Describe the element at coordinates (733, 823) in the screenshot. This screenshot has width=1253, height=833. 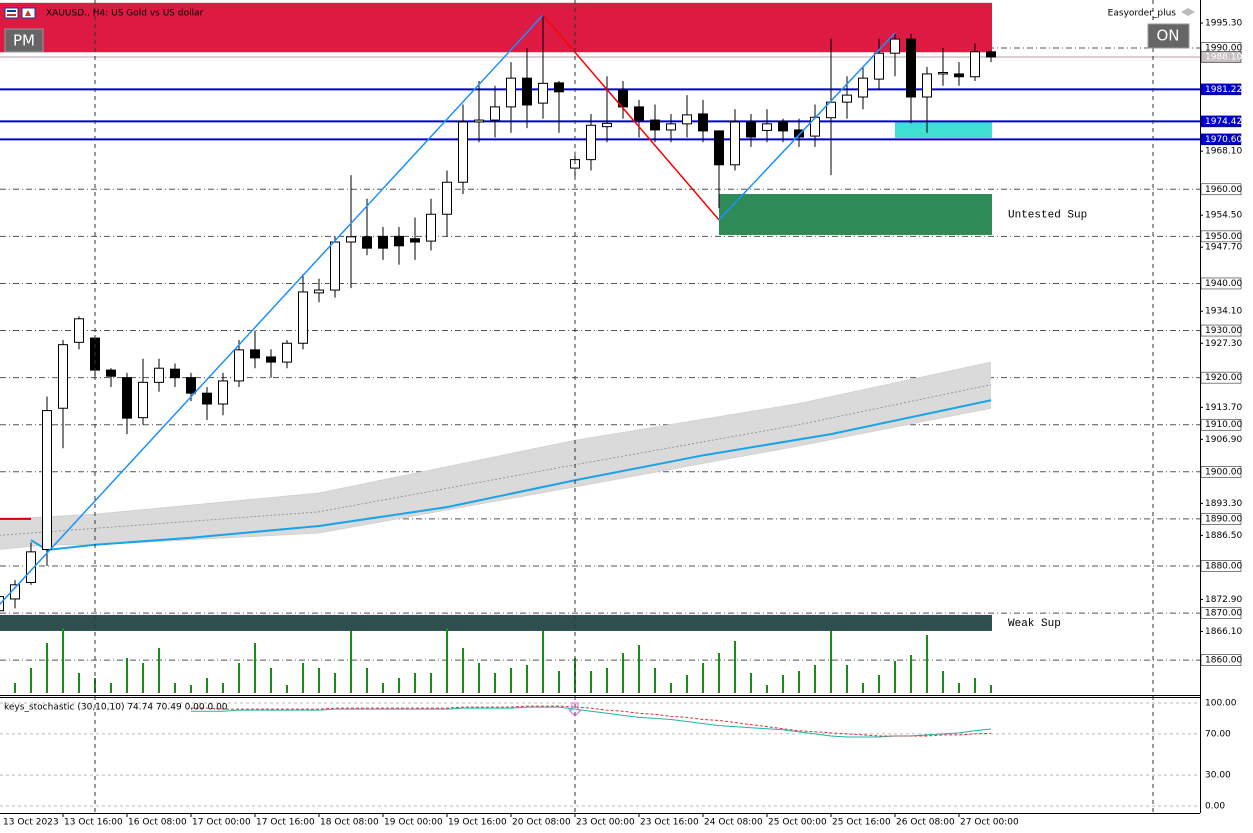
I see `x-tick-label: 24 Oct 08:00` at that location.